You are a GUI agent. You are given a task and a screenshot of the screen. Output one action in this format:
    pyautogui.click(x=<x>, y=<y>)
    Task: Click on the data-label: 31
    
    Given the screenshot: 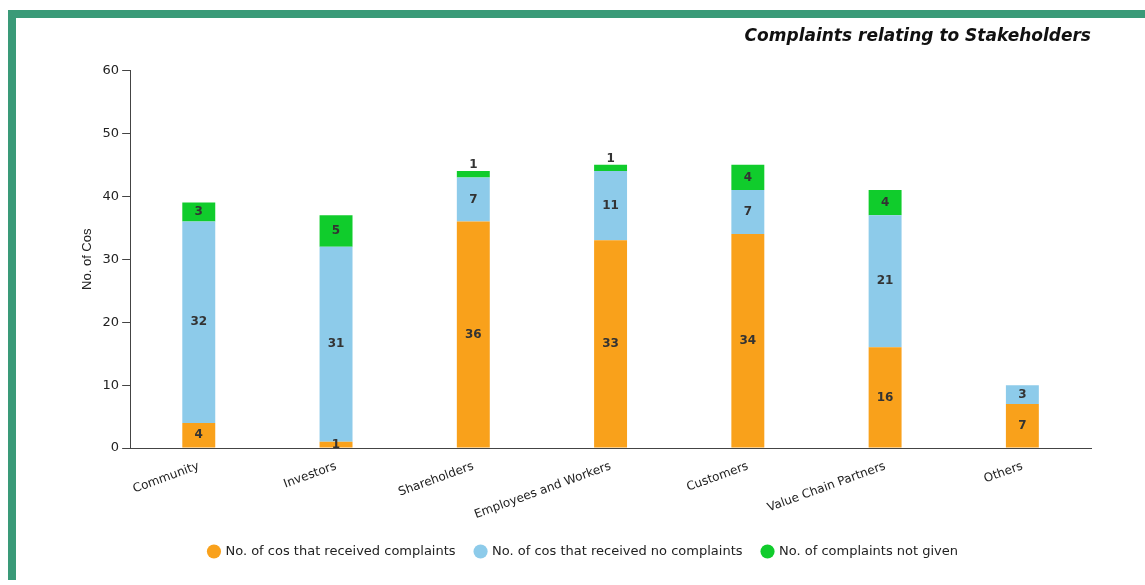 What is the action you would take?
    pyautogui.click(x=336, y=343)
    